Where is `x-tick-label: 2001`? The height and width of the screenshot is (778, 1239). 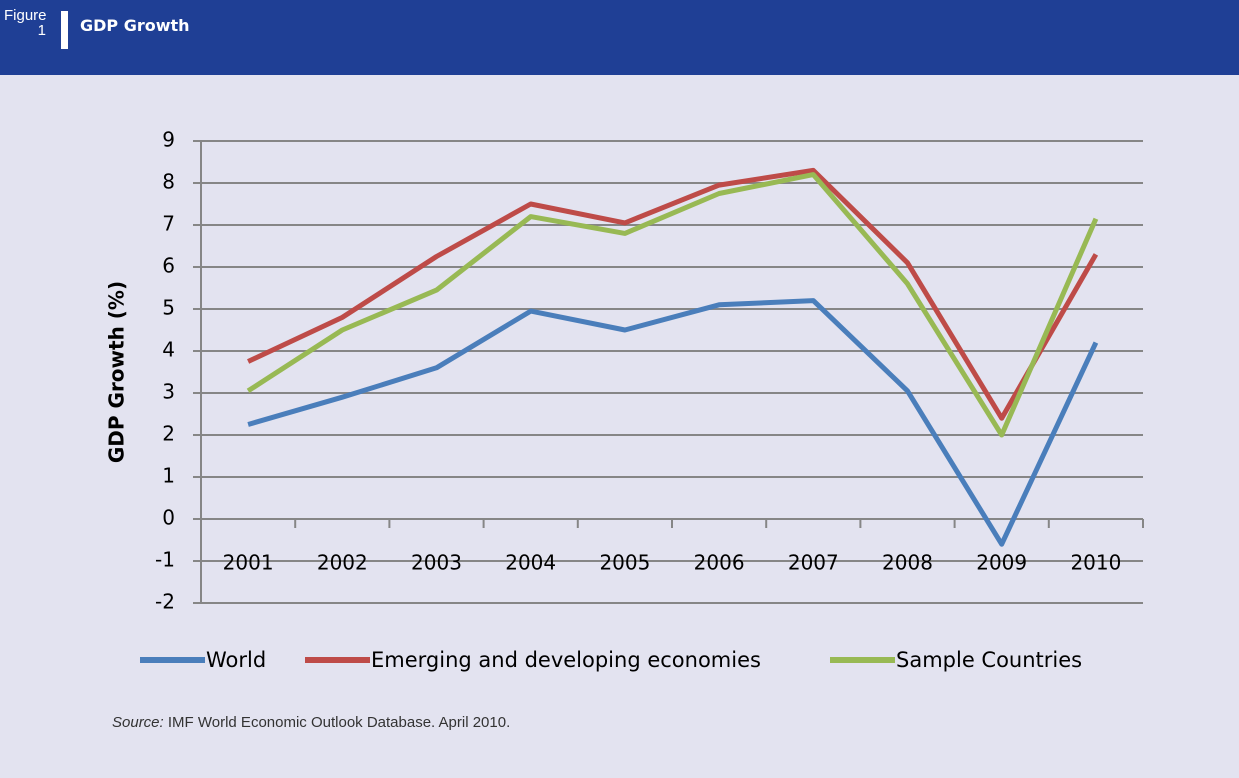
x-tick-label: 2001 is located at coordinates (248, 563).